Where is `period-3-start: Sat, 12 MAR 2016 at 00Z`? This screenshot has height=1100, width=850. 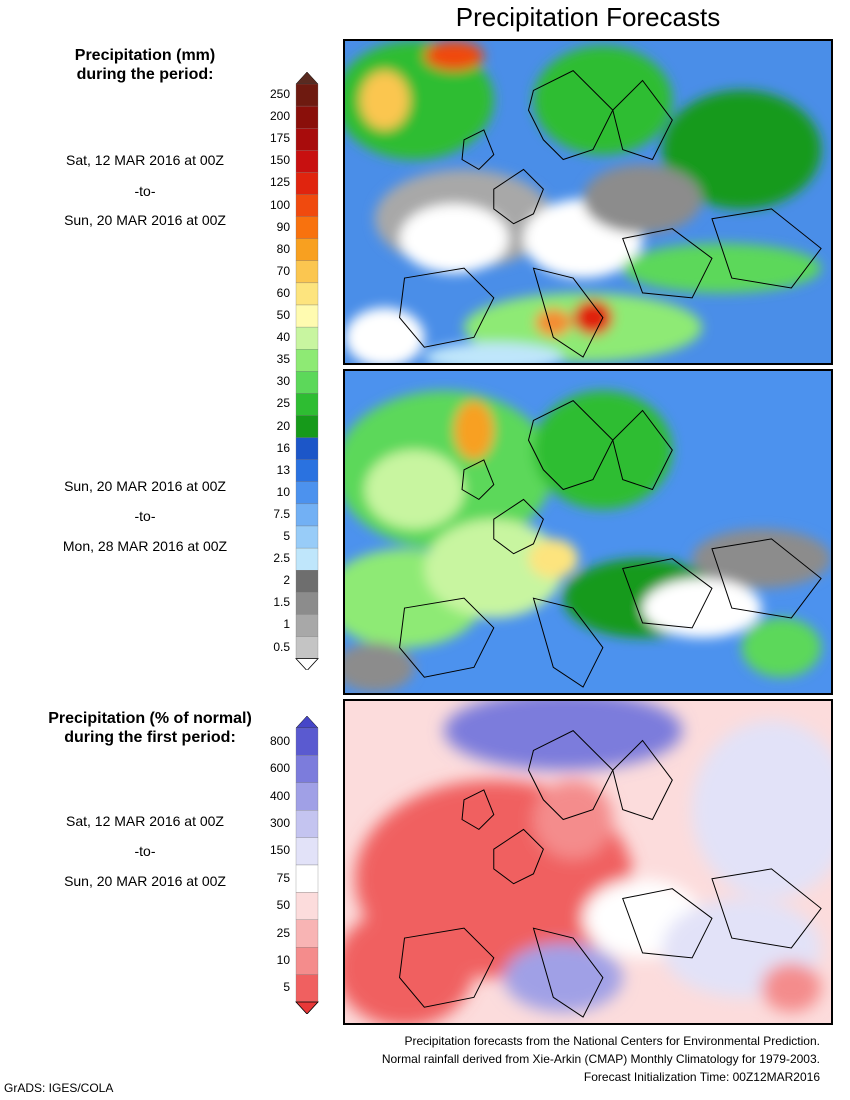
period-3-start: Sat, 12 MAR 2016 at 00Z is located at coordinates (145, 821).